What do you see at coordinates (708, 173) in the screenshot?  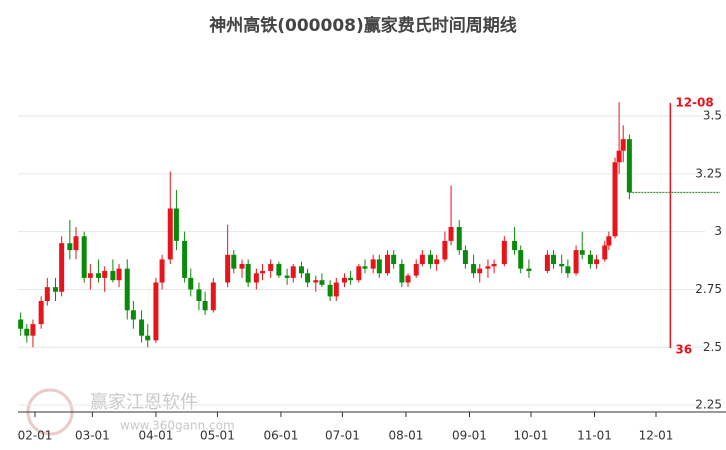 I see `y-tick-label: 3.25` at bounding box center [708, 173].